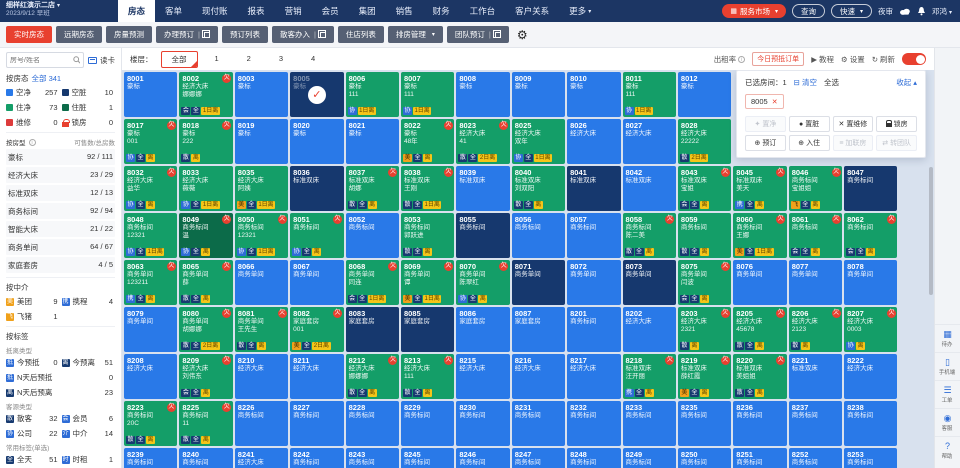  I want to click on room-8231: 8231 商务标间, so click(538, 423).